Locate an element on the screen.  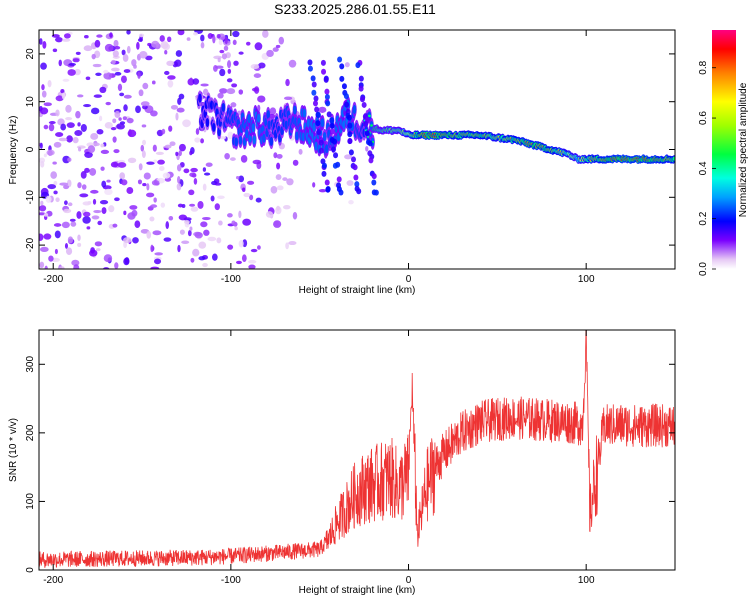
colorbar-tick-label: 0.8 is located at coordinates (703, 67).